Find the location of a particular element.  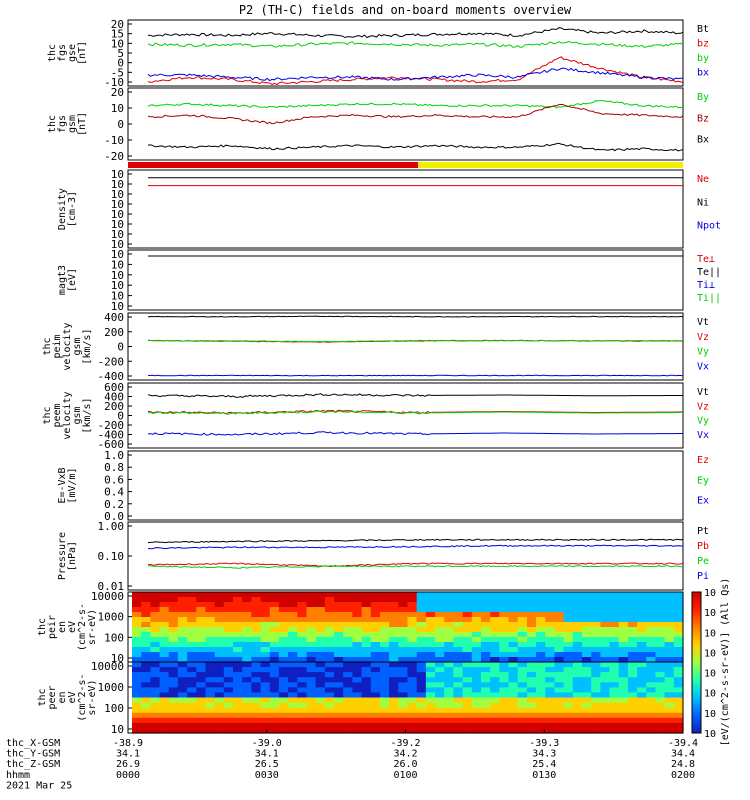

ylabel-text: peim is located at coordinates (57, 346).